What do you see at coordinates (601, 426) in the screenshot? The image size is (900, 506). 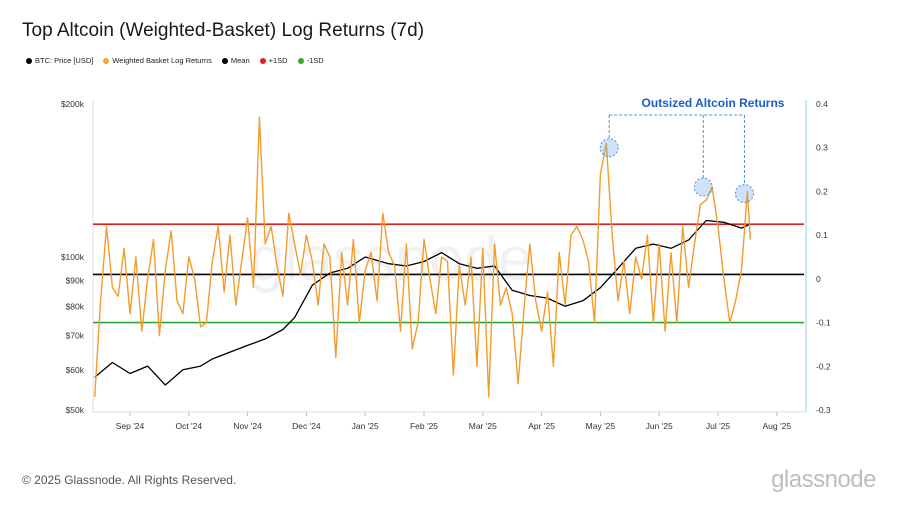 I see `x-tick-label: May '25` at bounding box center [601, 426].